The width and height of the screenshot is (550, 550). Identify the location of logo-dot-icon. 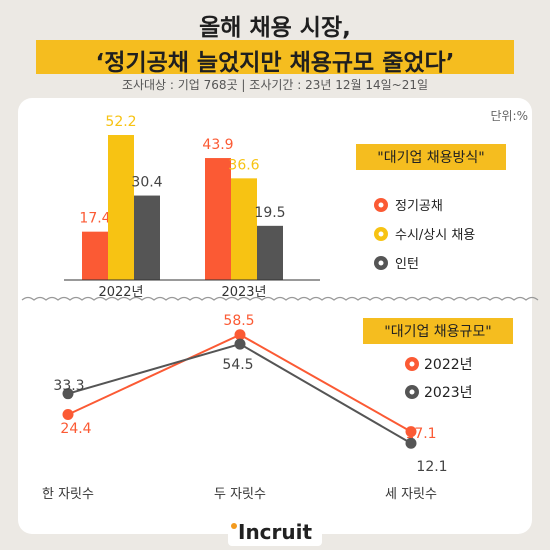
(234, 526).